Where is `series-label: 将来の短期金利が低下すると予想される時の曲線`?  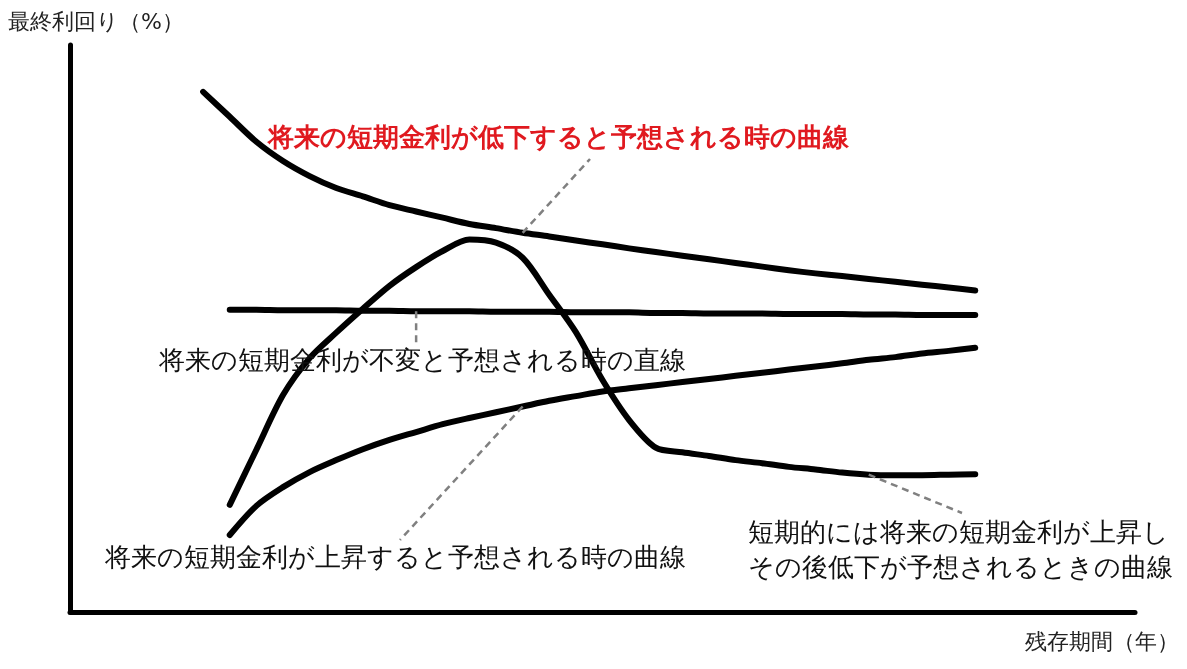 series-label: 将来の短期金利が低下すると予想される時の曲線 is located at coordinates (557, 137).